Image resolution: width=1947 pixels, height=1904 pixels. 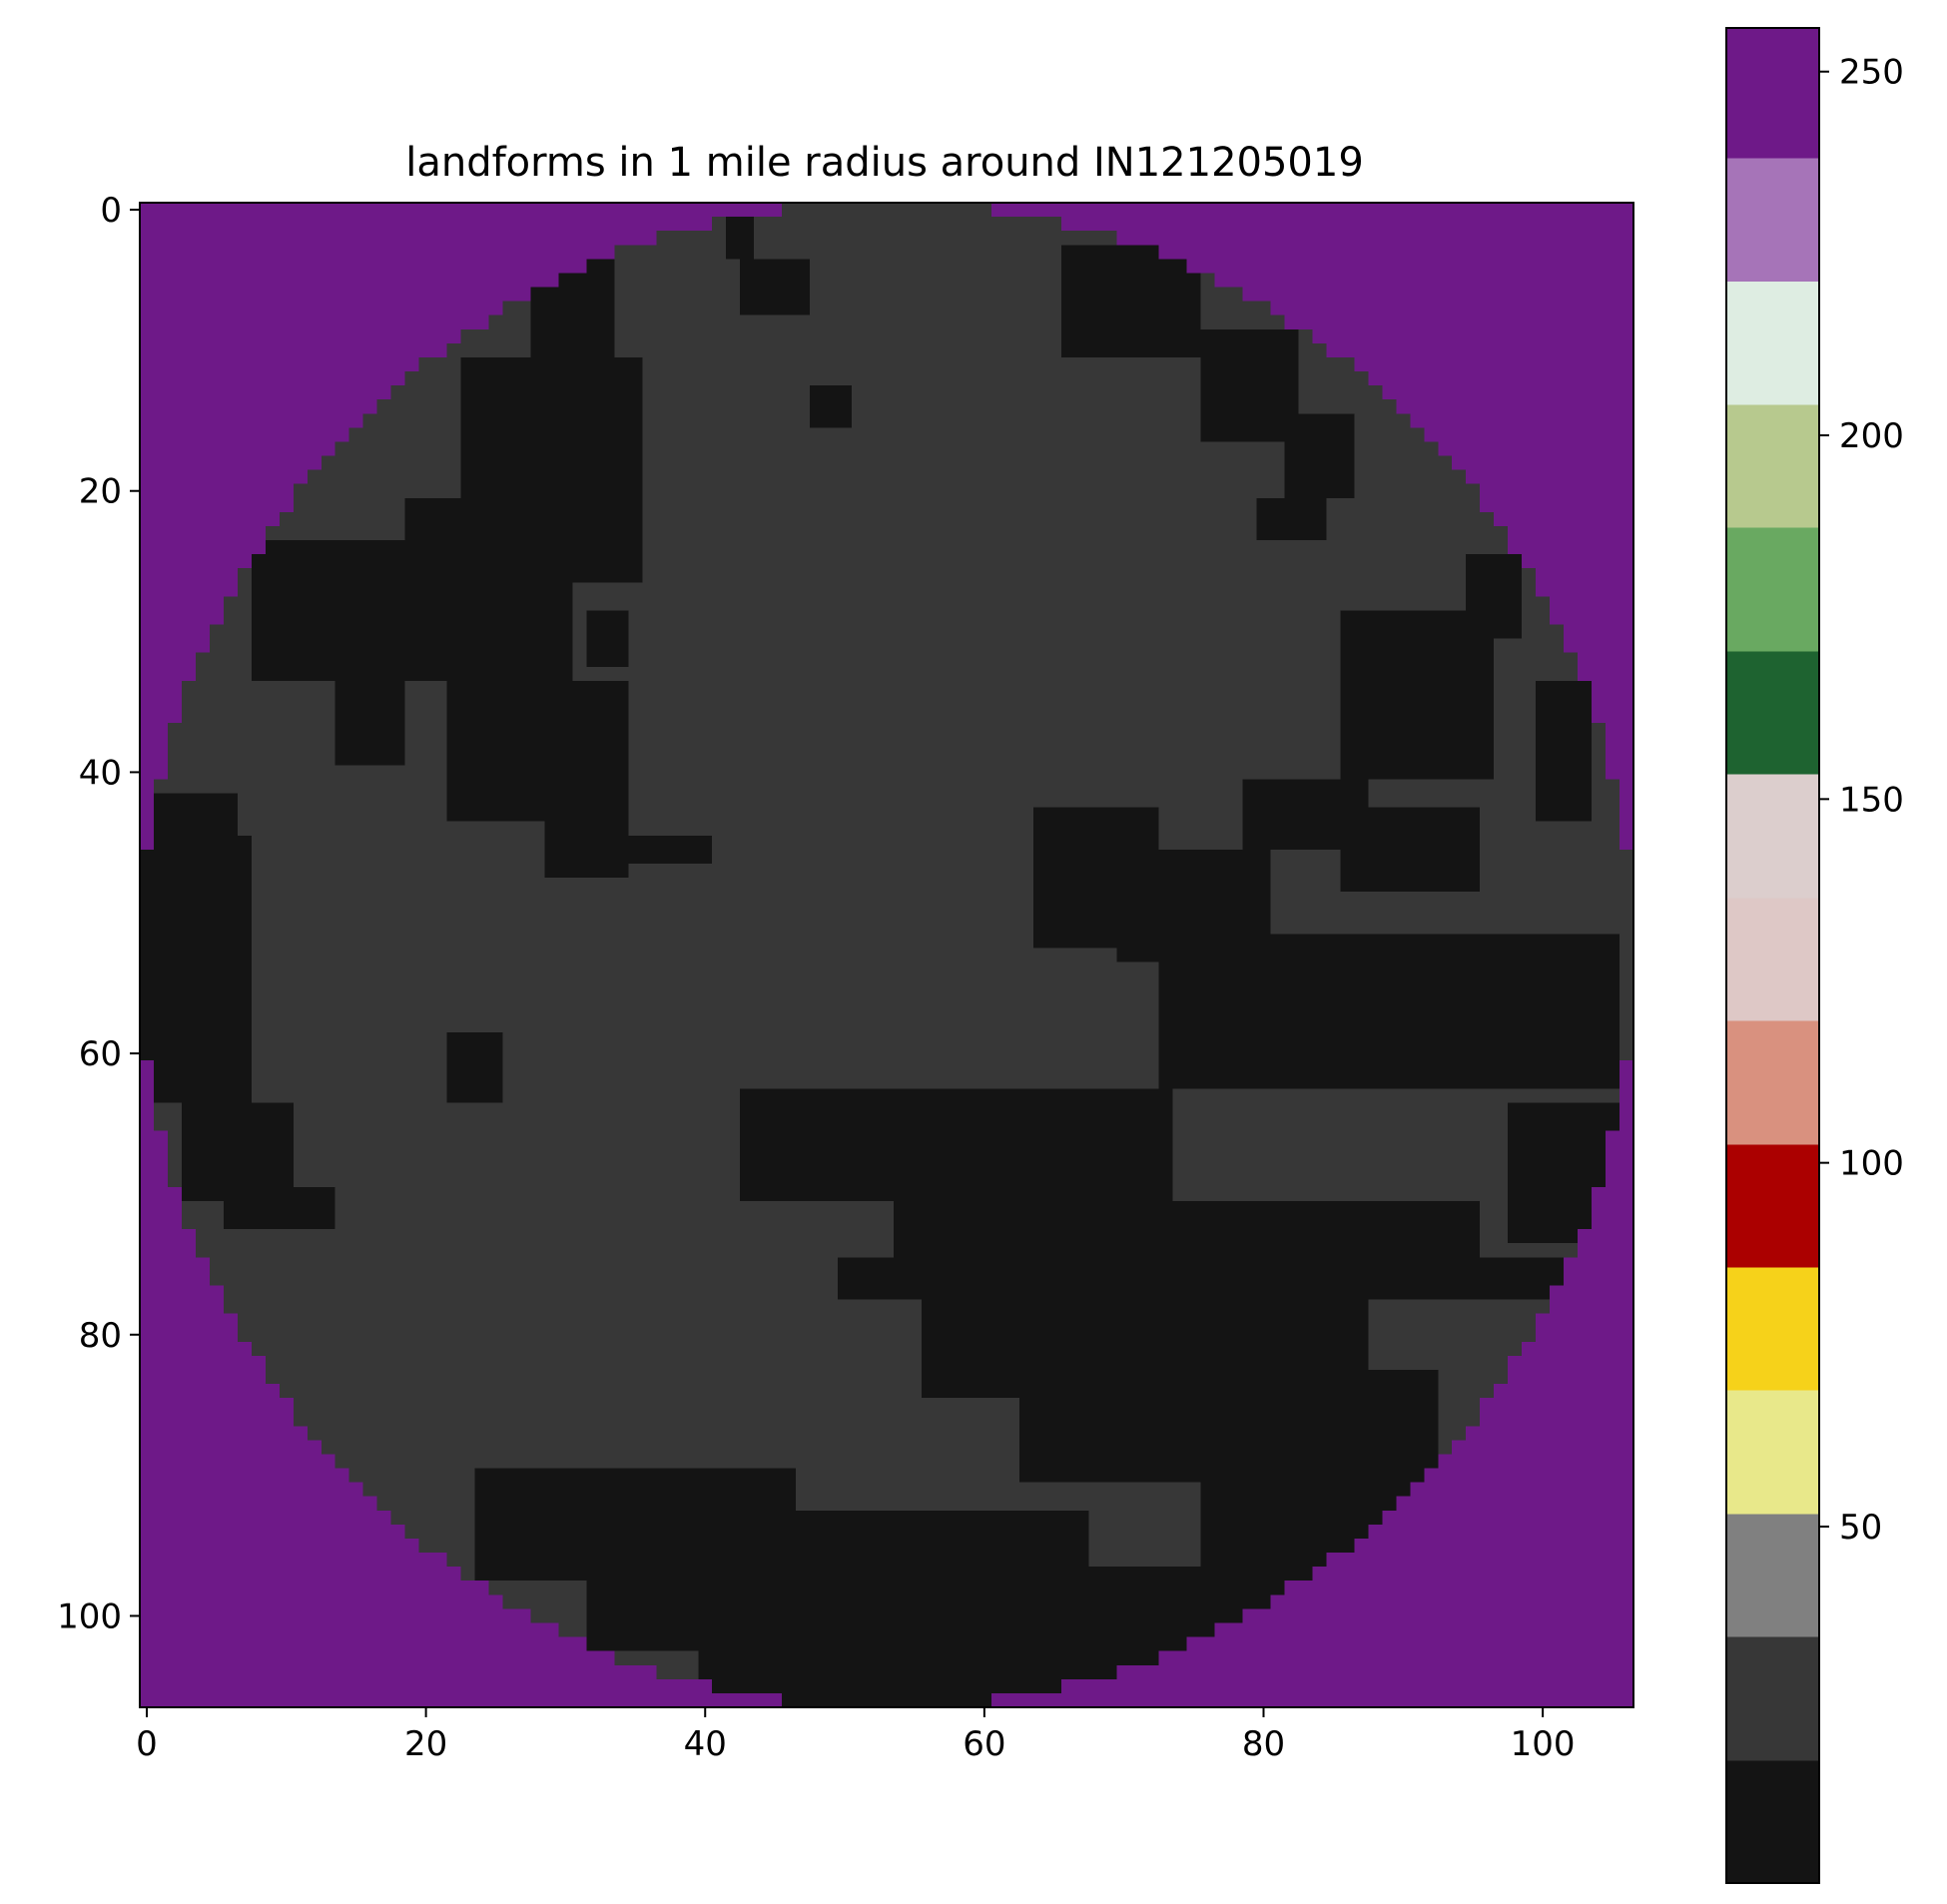 I want to click on y-axis: 0 20 40 60 80 100, so click(x=99, y=913).